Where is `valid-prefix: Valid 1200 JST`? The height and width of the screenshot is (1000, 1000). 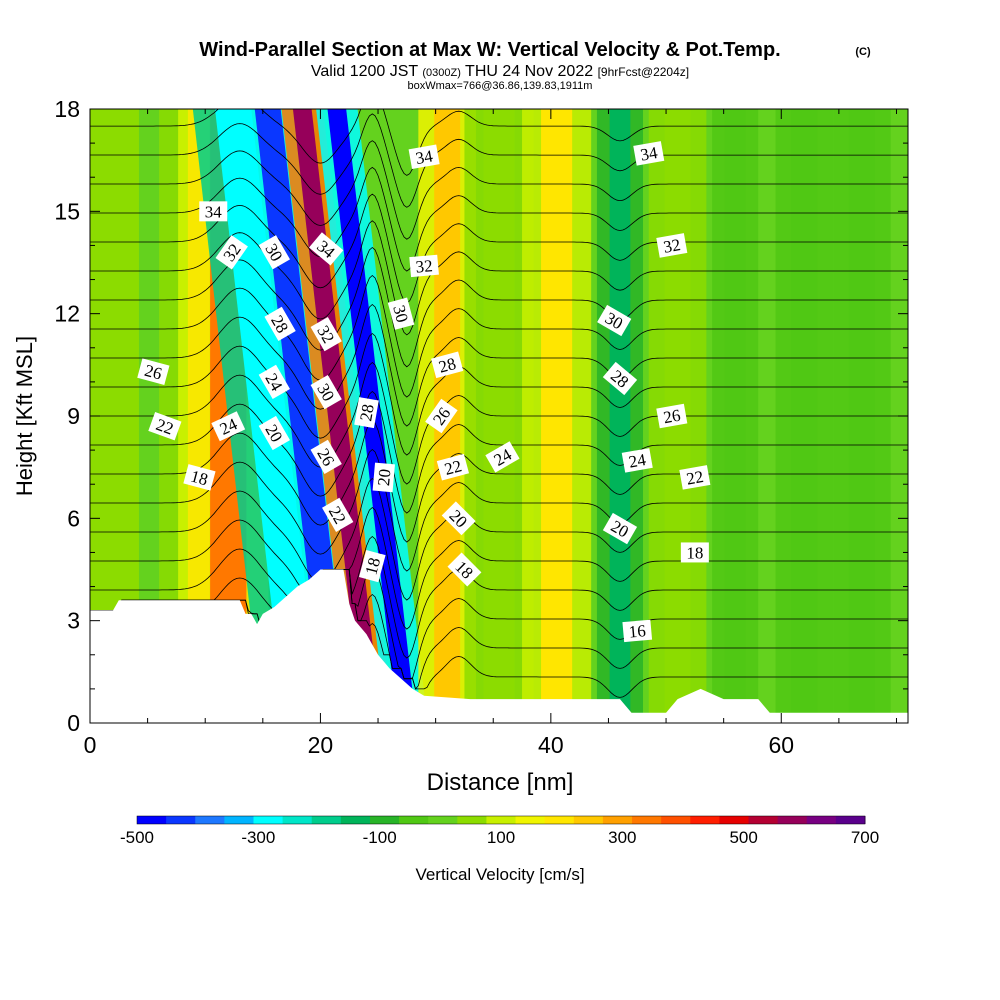 valid-prefix: Valid 1200 JST is located at coordinates (365, 71).